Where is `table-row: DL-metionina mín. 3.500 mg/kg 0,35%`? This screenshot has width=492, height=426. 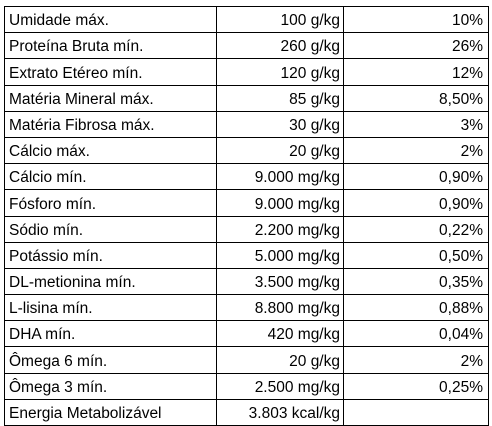 table-row: DL-metionina mín. 3.500 mg/kg 0,35% is located at coordinates (246, 281).